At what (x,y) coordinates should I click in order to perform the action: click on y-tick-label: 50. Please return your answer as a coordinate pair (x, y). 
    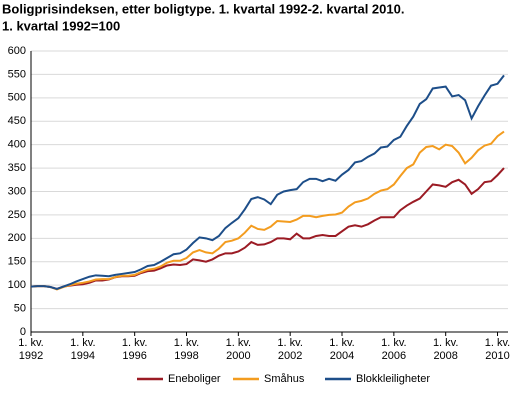
    Looking at the image, I should click on (20, 308).